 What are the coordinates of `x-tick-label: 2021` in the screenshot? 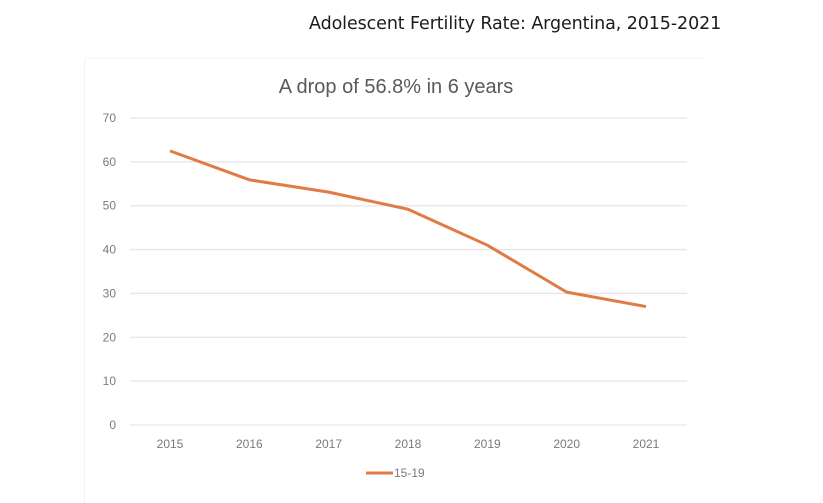 It's located at (646, 444).